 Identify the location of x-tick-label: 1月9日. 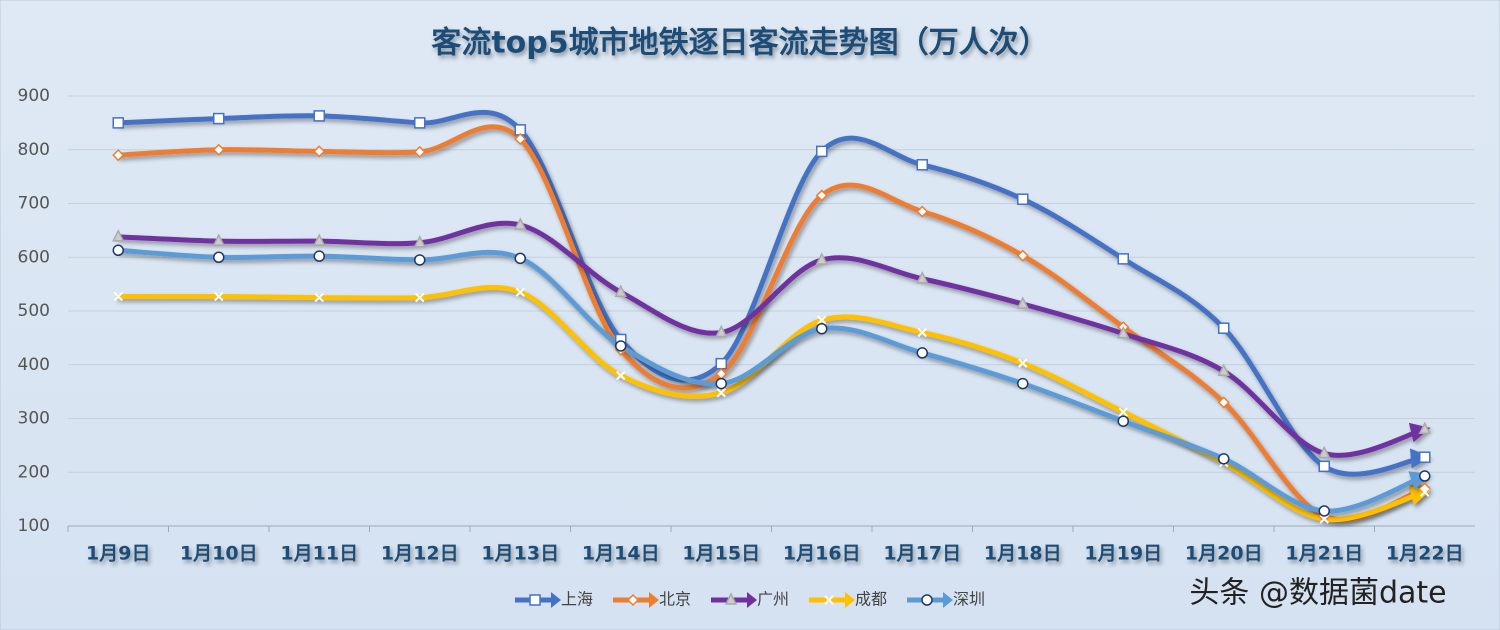
(118, 554).